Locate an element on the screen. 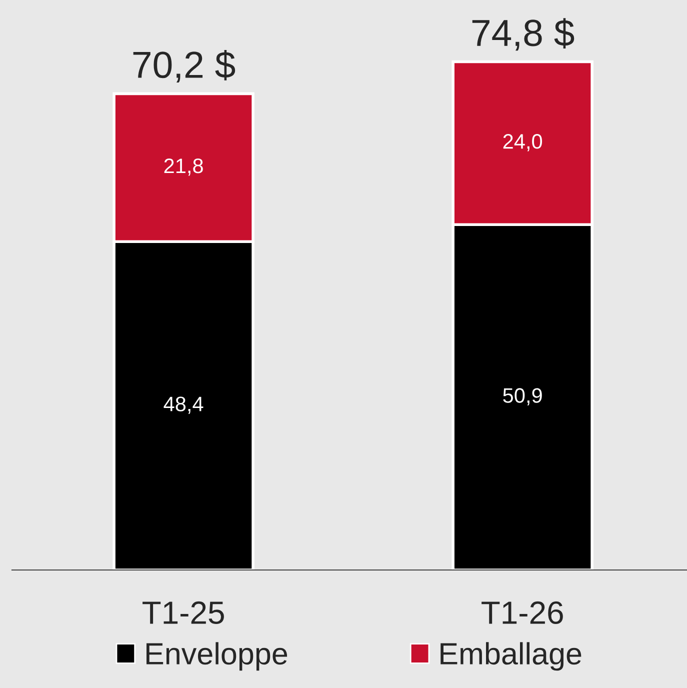 Image resolution: width=687 pixels, height=688 pixels. legend-label: Enveloppe is located at coordinates (217, 656).